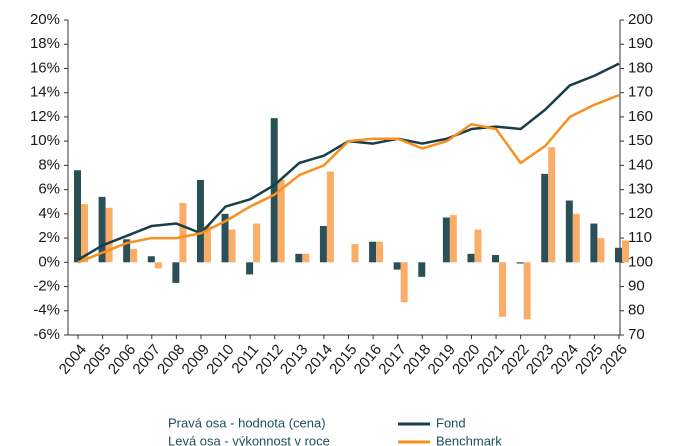 The image size is (688, 446). Describe the element at coordinates (146, 359) in the screenshot. I see `x-tick-label: 2007` at that location.